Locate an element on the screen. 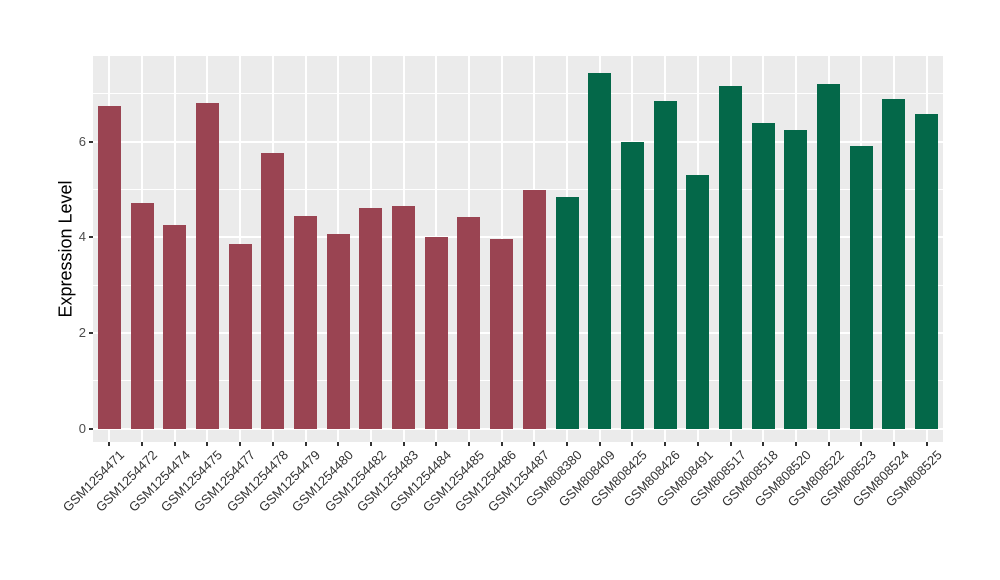 The height and width of the screenshot is (580, 1000). y-tick-label: 2 is located at coordinates (82, 332).